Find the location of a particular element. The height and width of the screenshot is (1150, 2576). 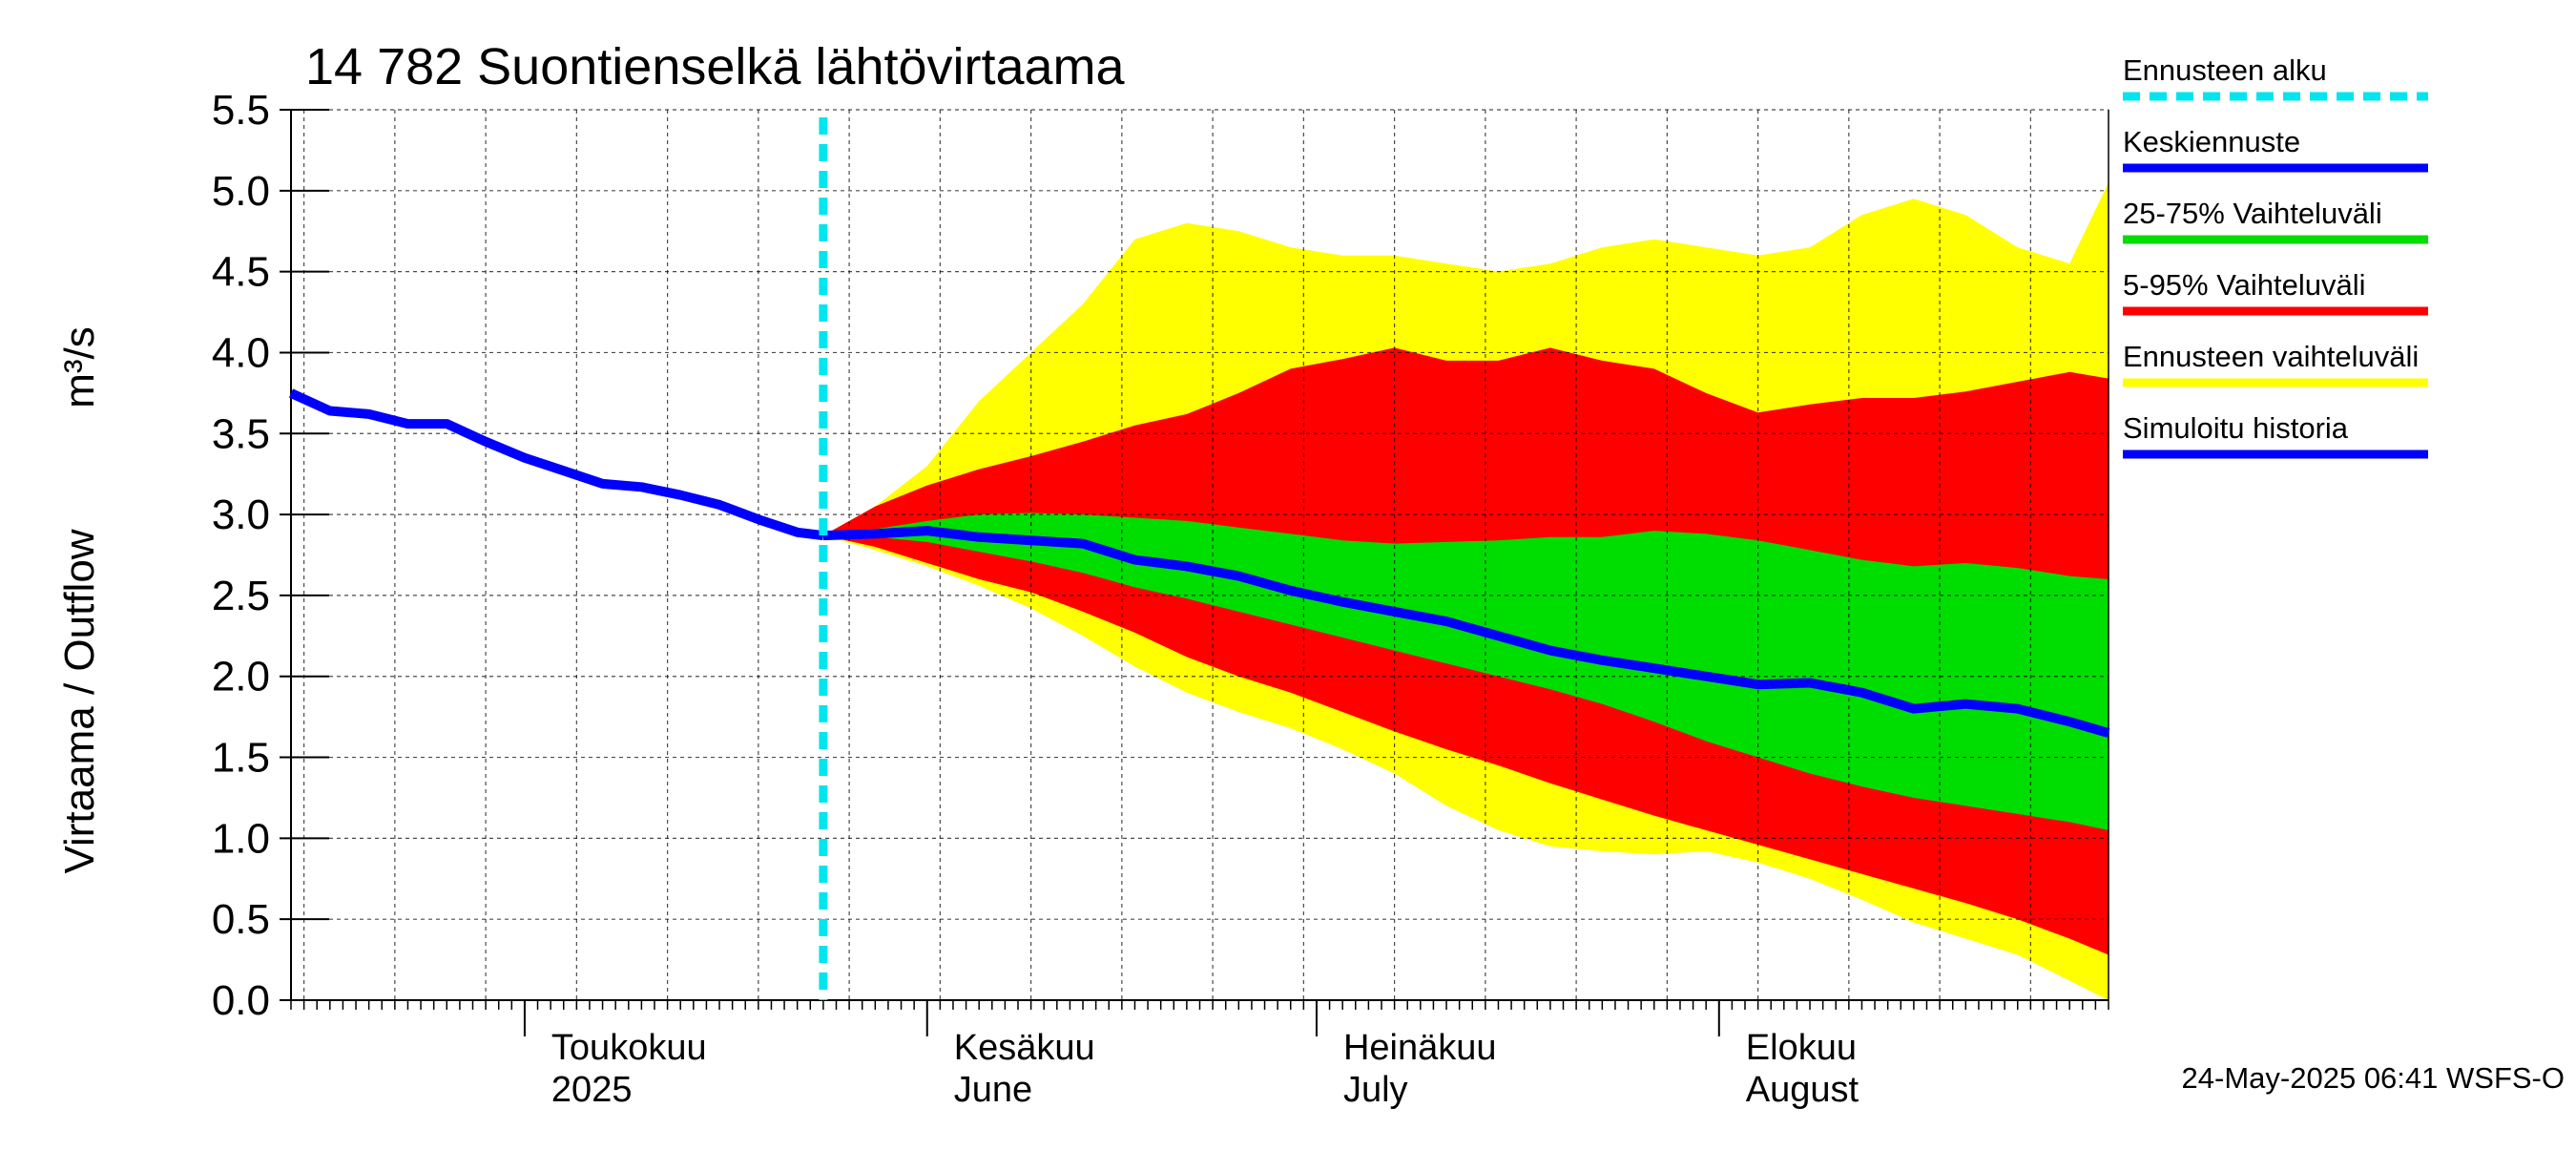

timestamp: 24-May-2025 06:41 WSFS-O is located at coordinates (2373, 1078).